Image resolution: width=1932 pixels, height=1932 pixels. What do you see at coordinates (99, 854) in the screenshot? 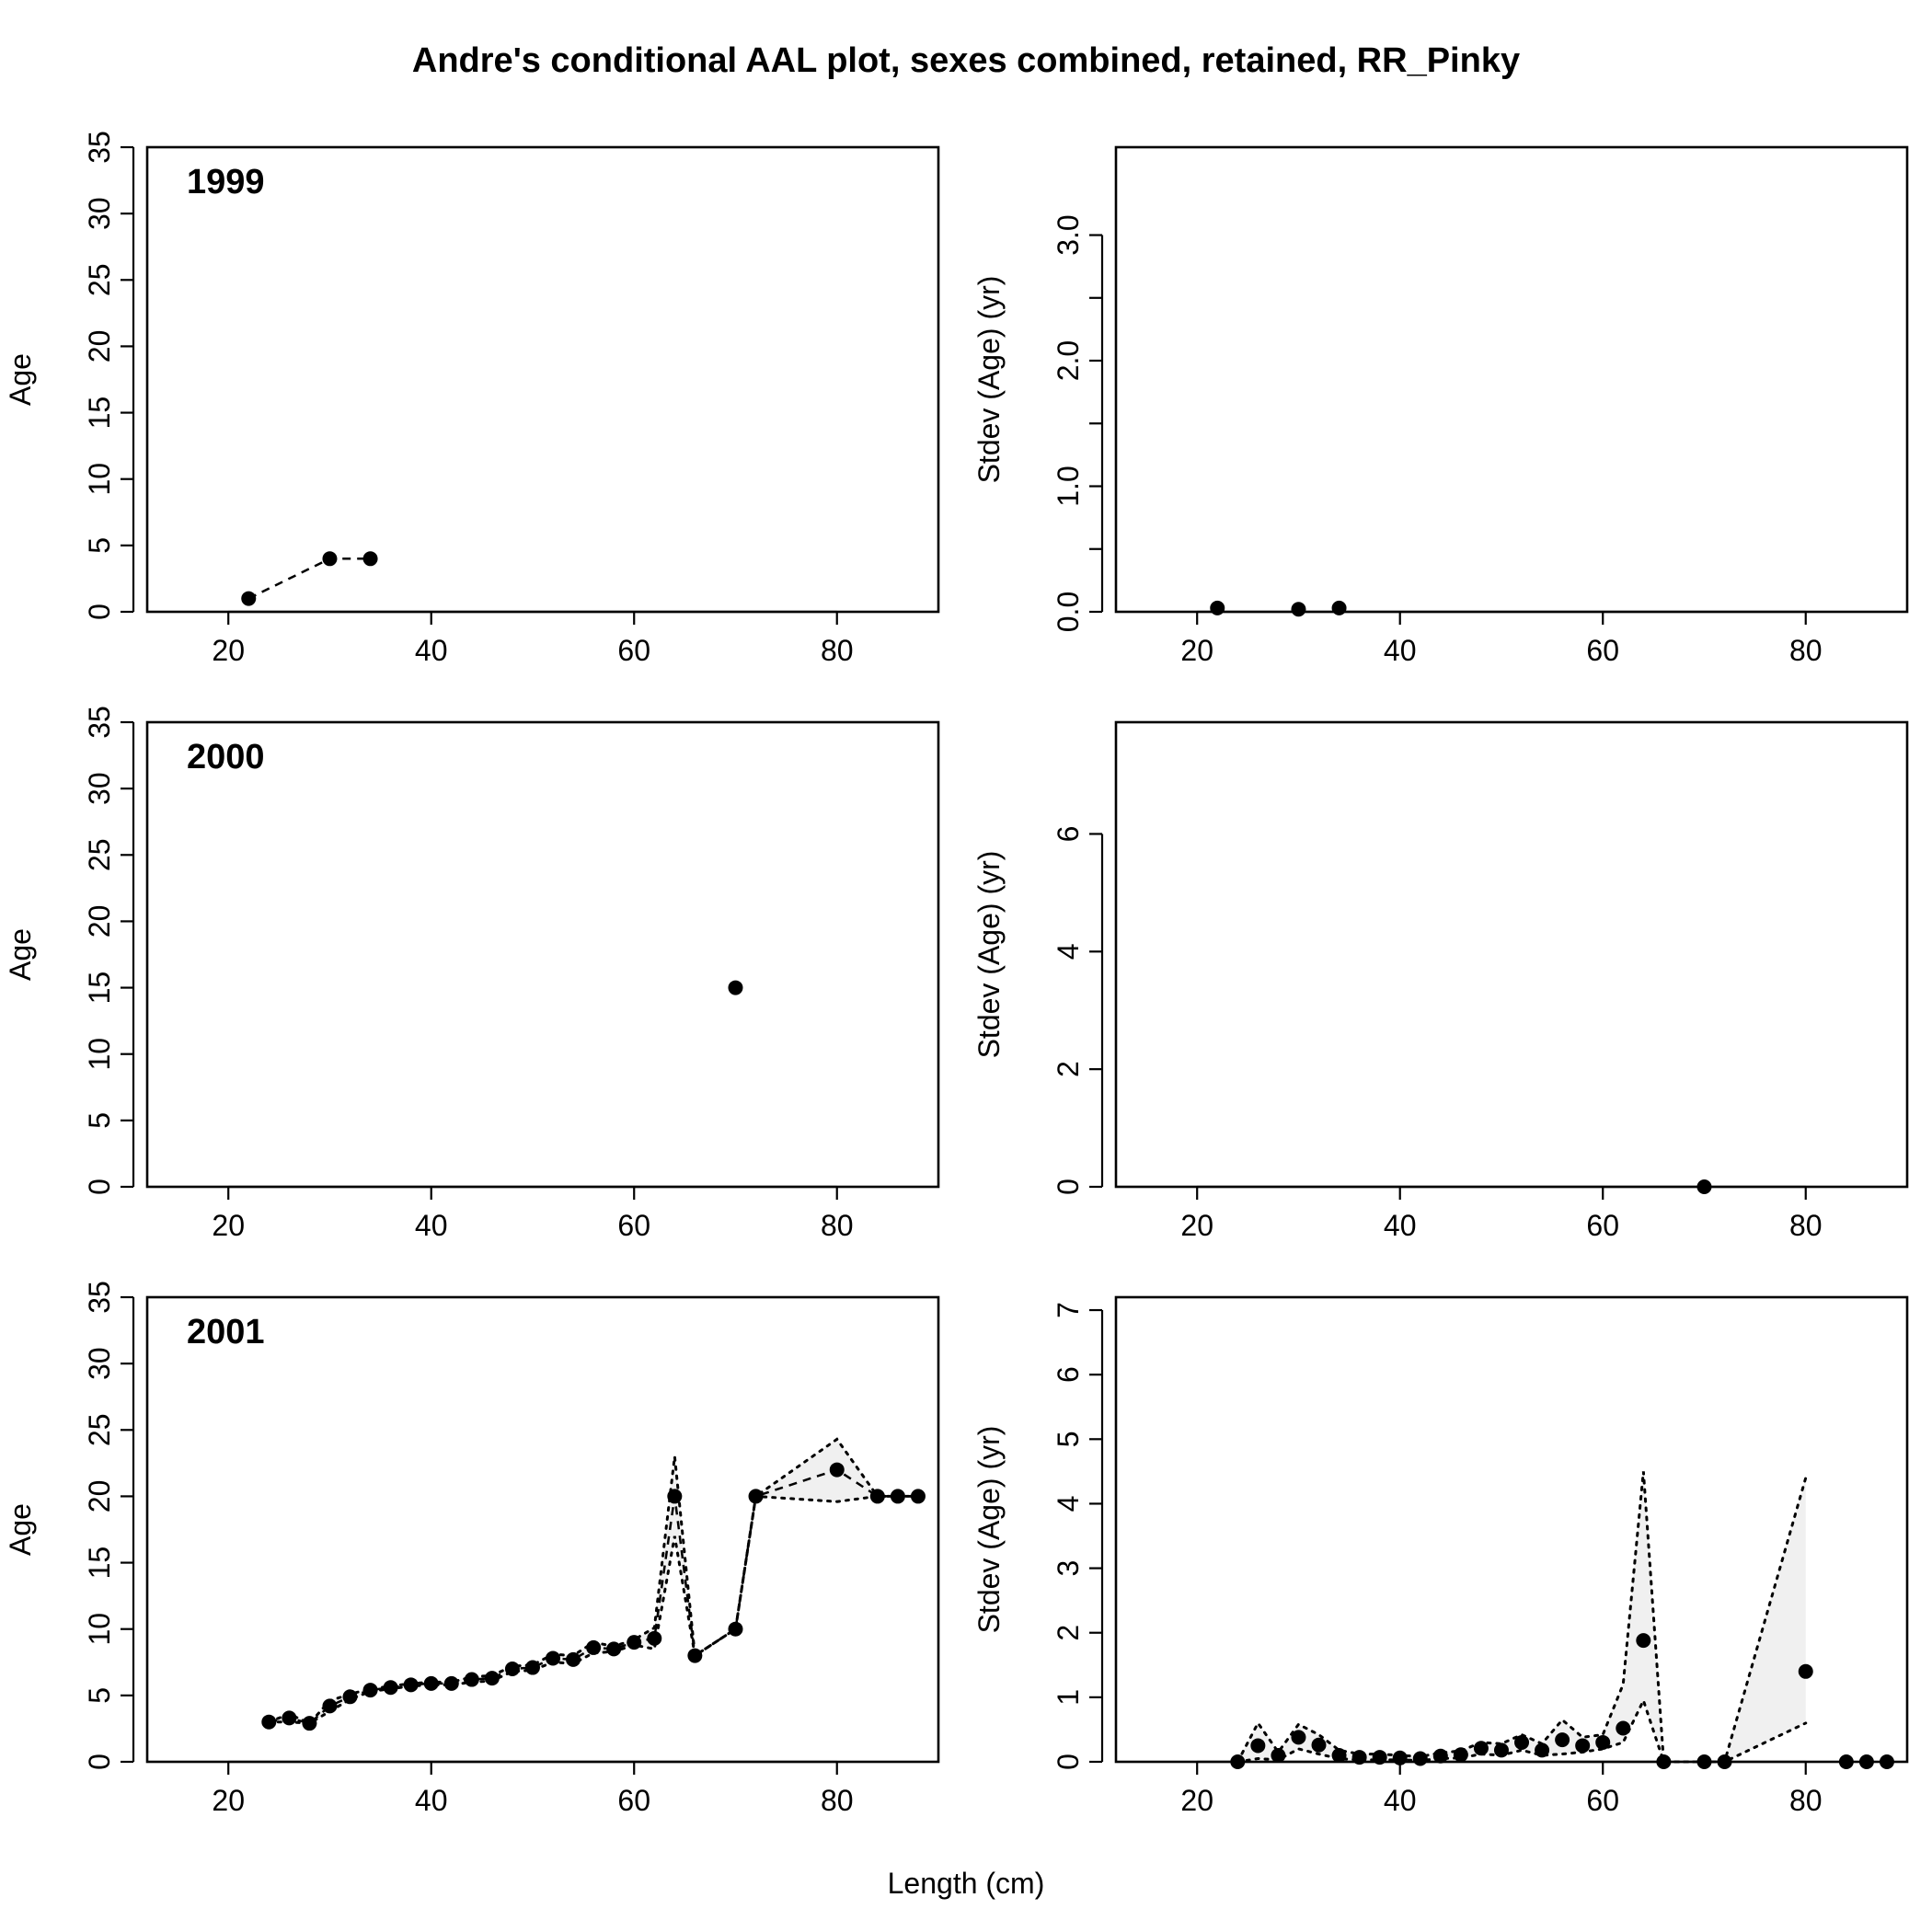
I see `y-tick-label: 25` at bounding box center [99, 854].